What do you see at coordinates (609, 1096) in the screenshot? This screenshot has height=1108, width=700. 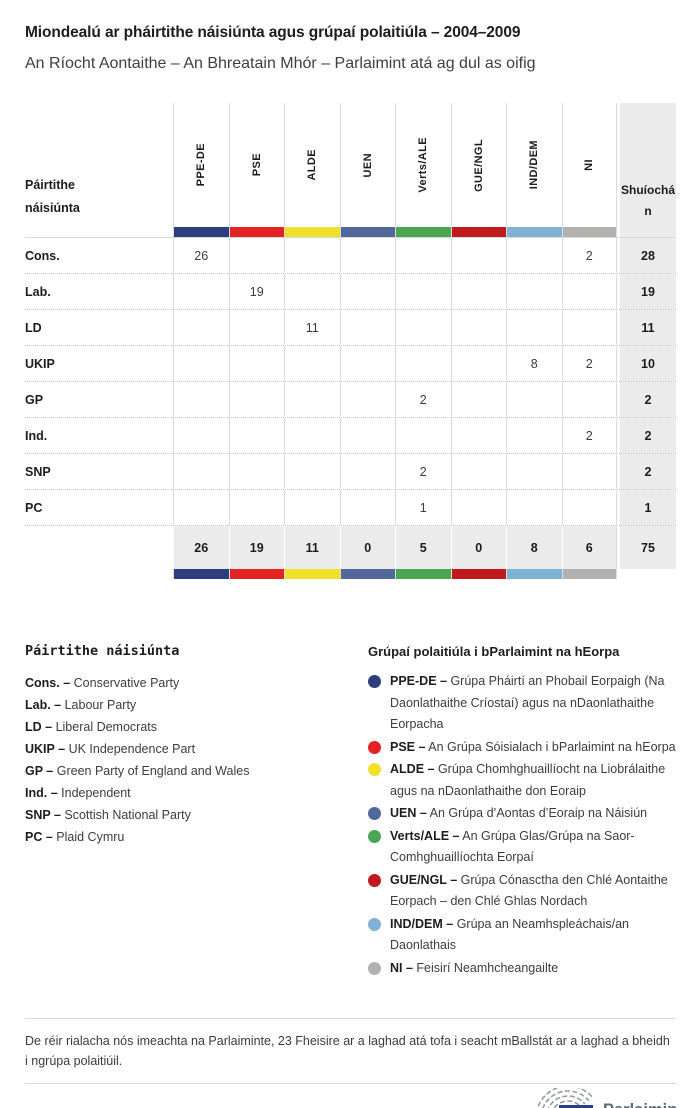 I see `ep-hemicycle-logo-icon: Parlaimint na hEorpa` at bounding box center [609, 1096].